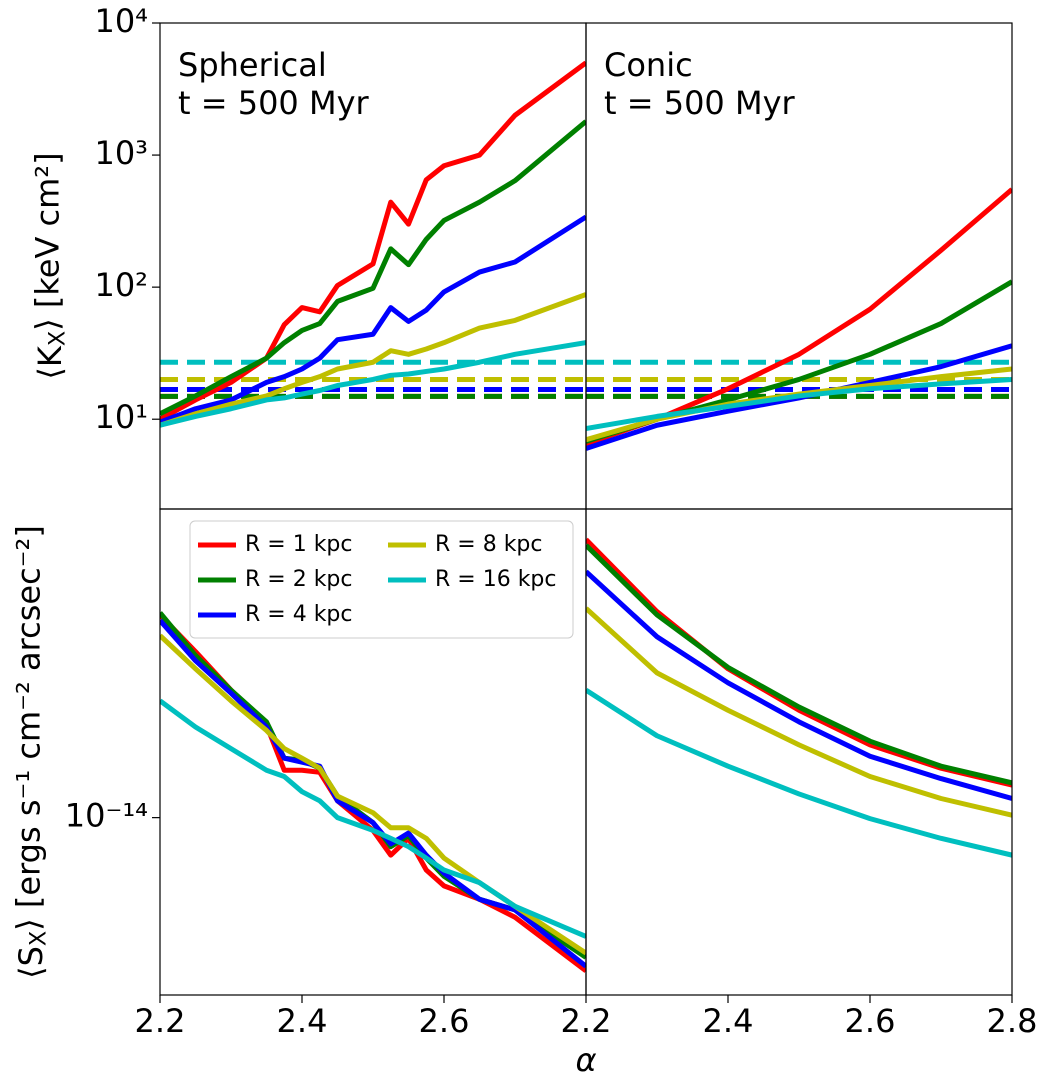 This screenshot has width=1048, height=1089. Describe the element at coordinates (299, 579) in the screenshot. I see `legend-label: R = 2 kpc` at that location.